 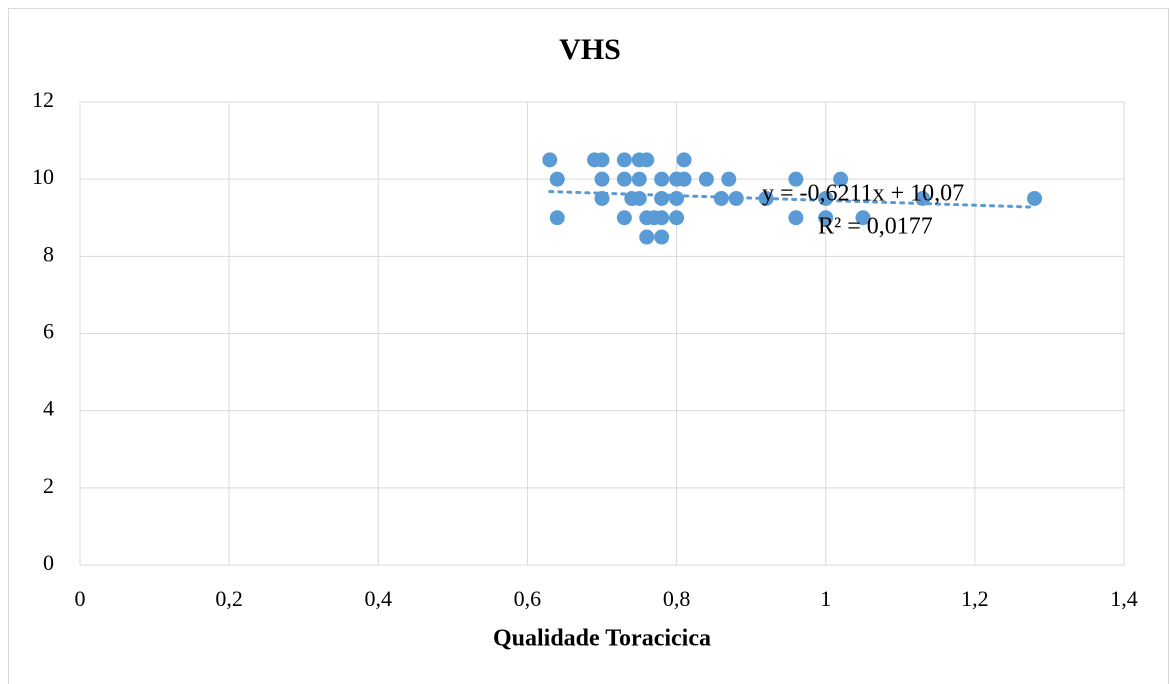 What do you see at coordinates (48, 408) in the screenshot?
I see `y-tick-label: 4` at bounding box center [48, 408].